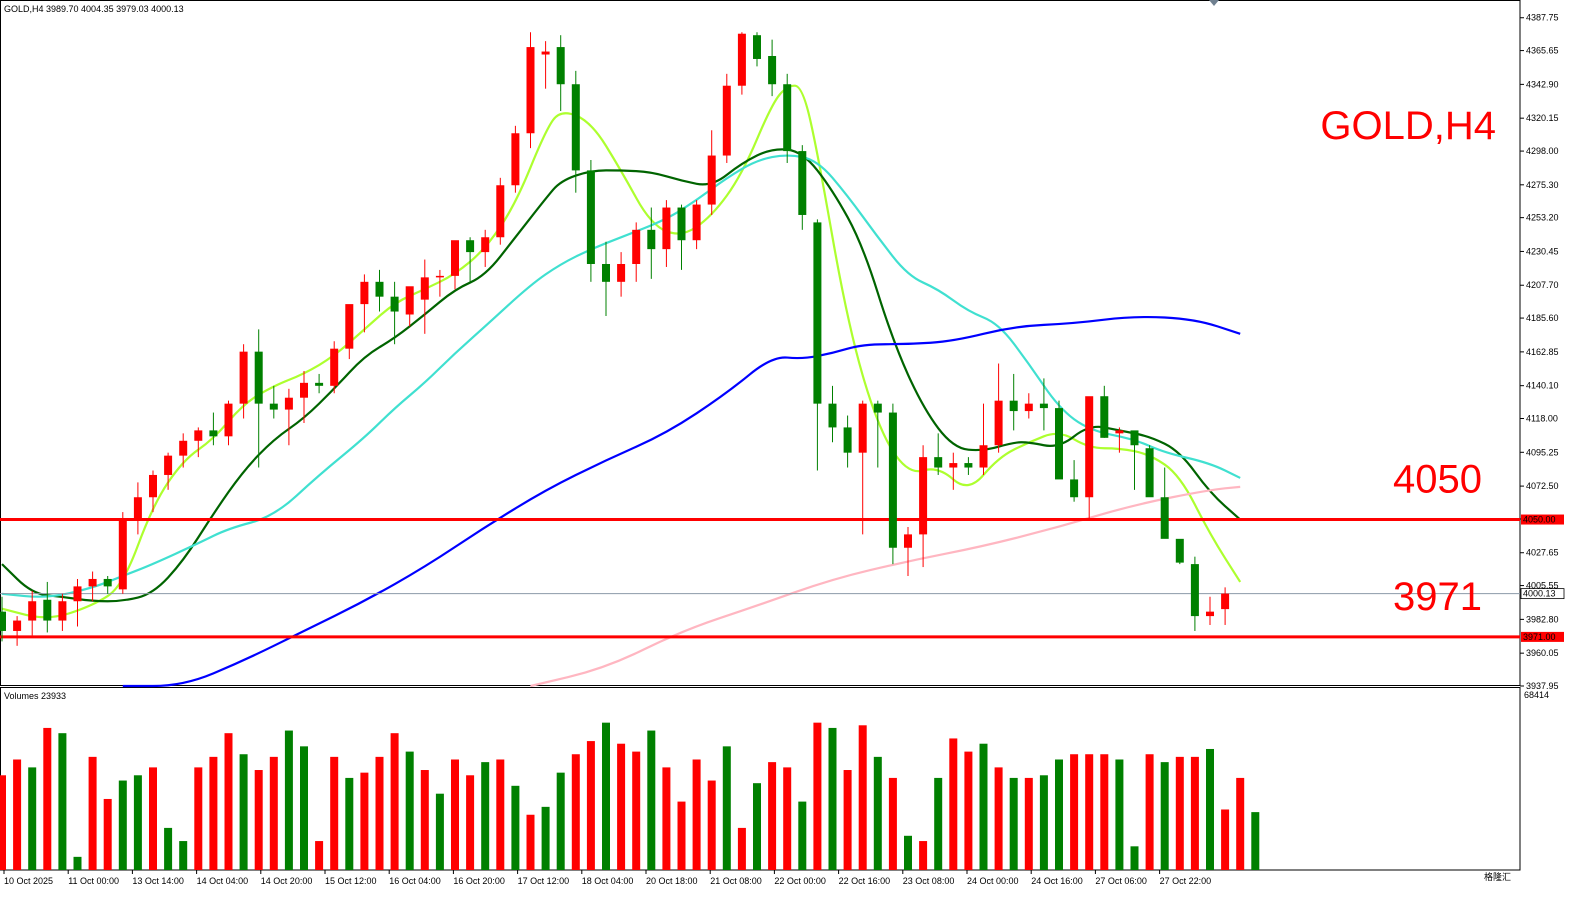 The width and height of the screenshot is (1572, 898). What do you see at coordinates (672, 881) in the screenshot?
I see `x-tick-label: 20 Oct 18:00` at bounding box center [672, 881].